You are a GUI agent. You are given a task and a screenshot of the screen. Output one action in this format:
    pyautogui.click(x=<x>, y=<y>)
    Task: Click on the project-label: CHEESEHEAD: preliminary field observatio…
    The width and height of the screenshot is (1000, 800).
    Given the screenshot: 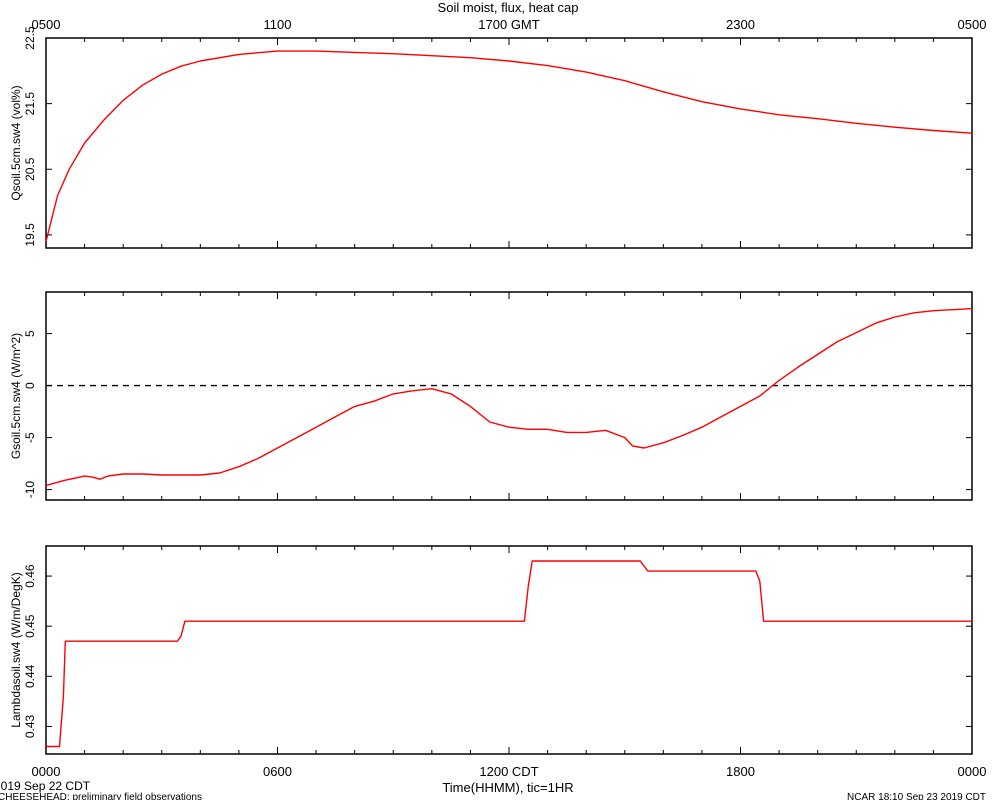 What is the action you would take?
    pyautogui.click(x=101, y=796)
    